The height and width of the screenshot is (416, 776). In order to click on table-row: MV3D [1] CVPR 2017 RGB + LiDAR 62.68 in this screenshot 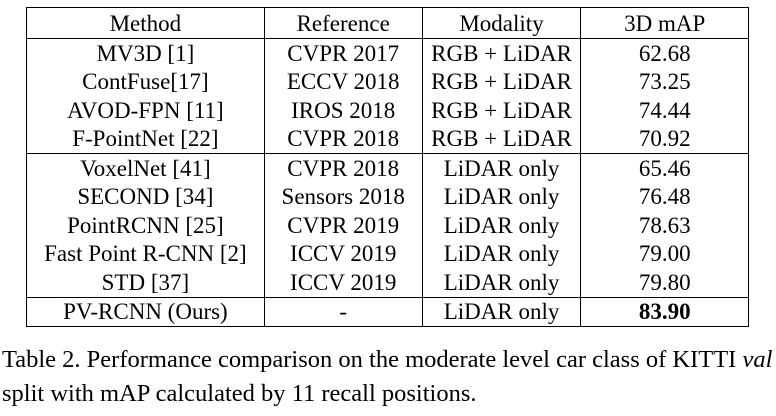, I will do `click(387, 53)`.